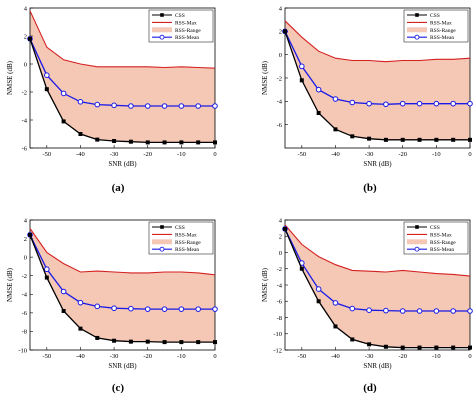  What do you see at coordinates (24, 332) in the screenshot?
I see `y-tick-label: -8` at bounding box center [24, 332].